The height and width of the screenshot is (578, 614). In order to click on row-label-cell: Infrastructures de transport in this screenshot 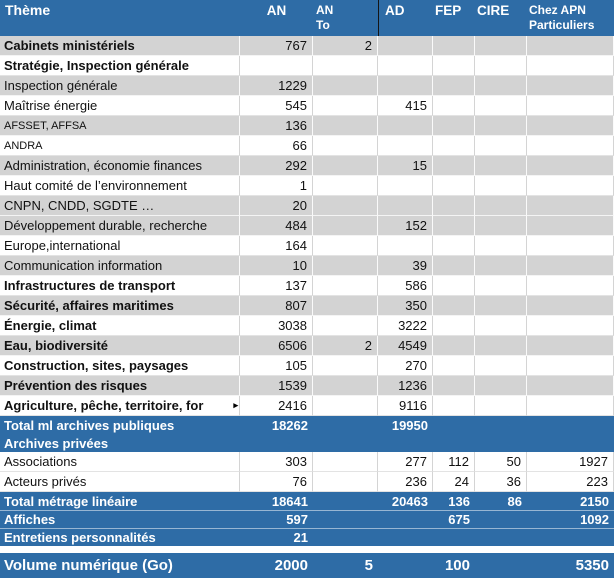, I will do `click(120, 286)`.